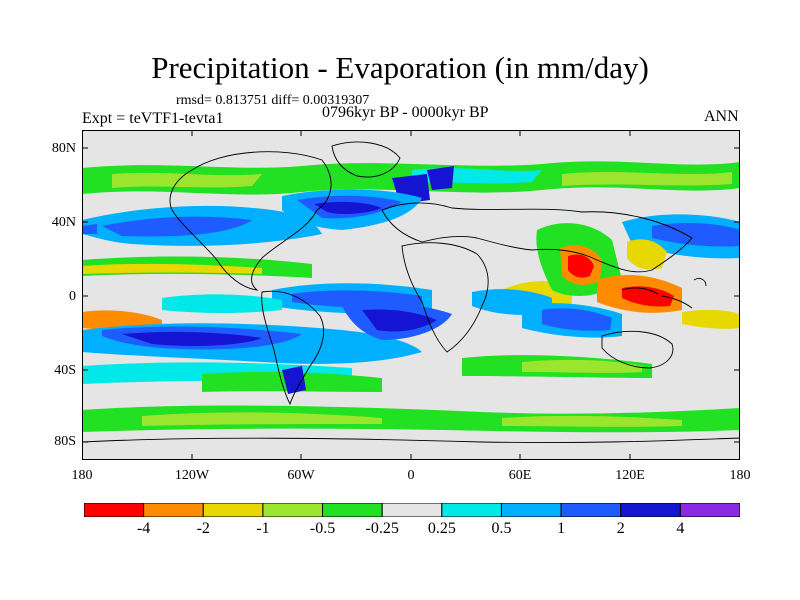 This screenshot has height=600, width=800. What do you see at coordinates (721, 116) in the screenshot?
I see `season-label: ANN` at bounding box center [721, 116].